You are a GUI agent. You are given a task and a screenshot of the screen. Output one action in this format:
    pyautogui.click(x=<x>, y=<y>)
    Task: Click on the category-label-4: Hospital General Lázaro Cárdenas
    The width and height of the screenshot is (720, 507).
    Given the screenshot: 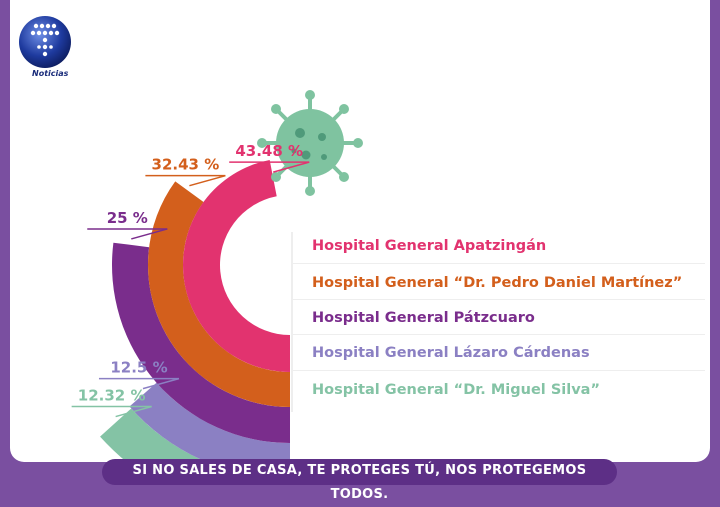 What is the action you would take?
    pyautogui.click(x=451, y=353)
    